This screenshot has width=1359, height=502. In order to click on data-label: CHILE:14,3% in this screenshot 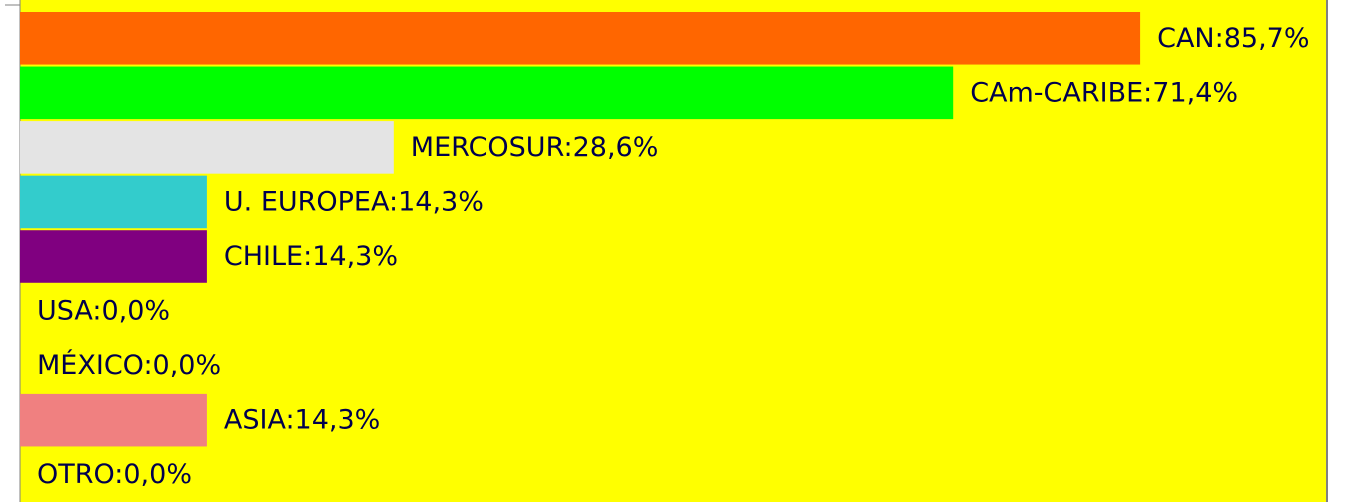, I will do `click(311, 256)`.